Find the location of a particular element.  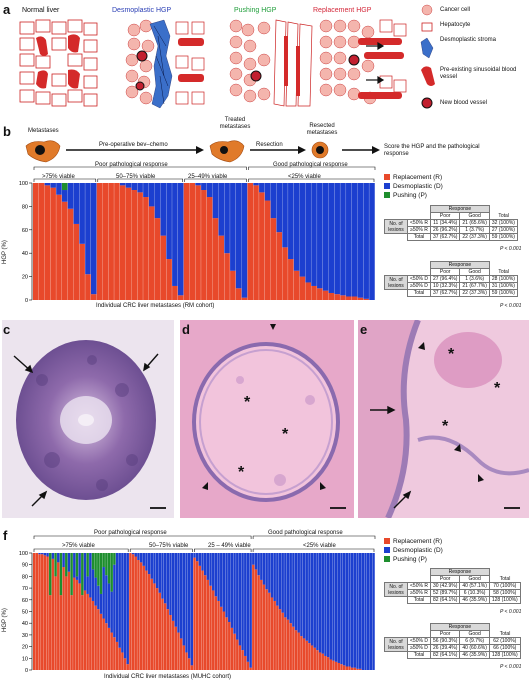

flow-treated: Treated metastases is located at coordinates (235, 123).